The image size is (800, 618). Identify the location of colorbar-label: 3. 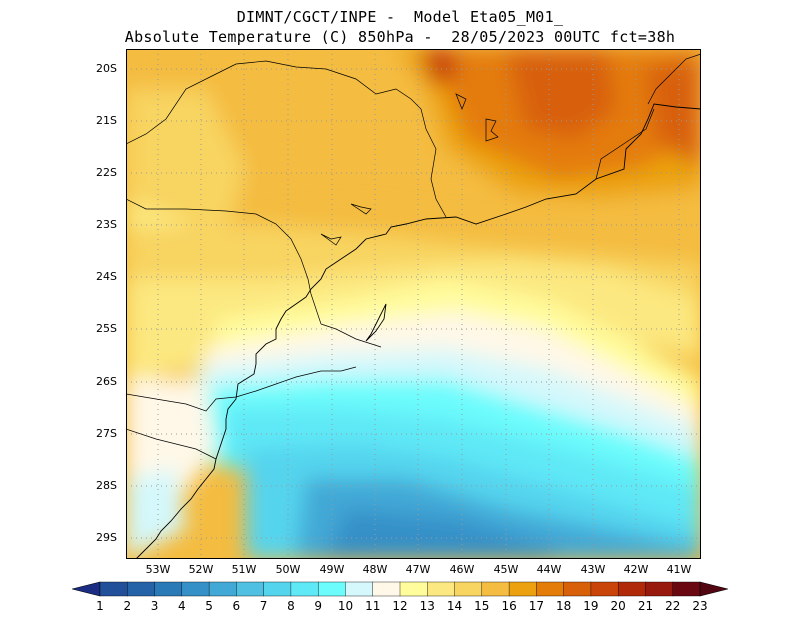
(154, 606).